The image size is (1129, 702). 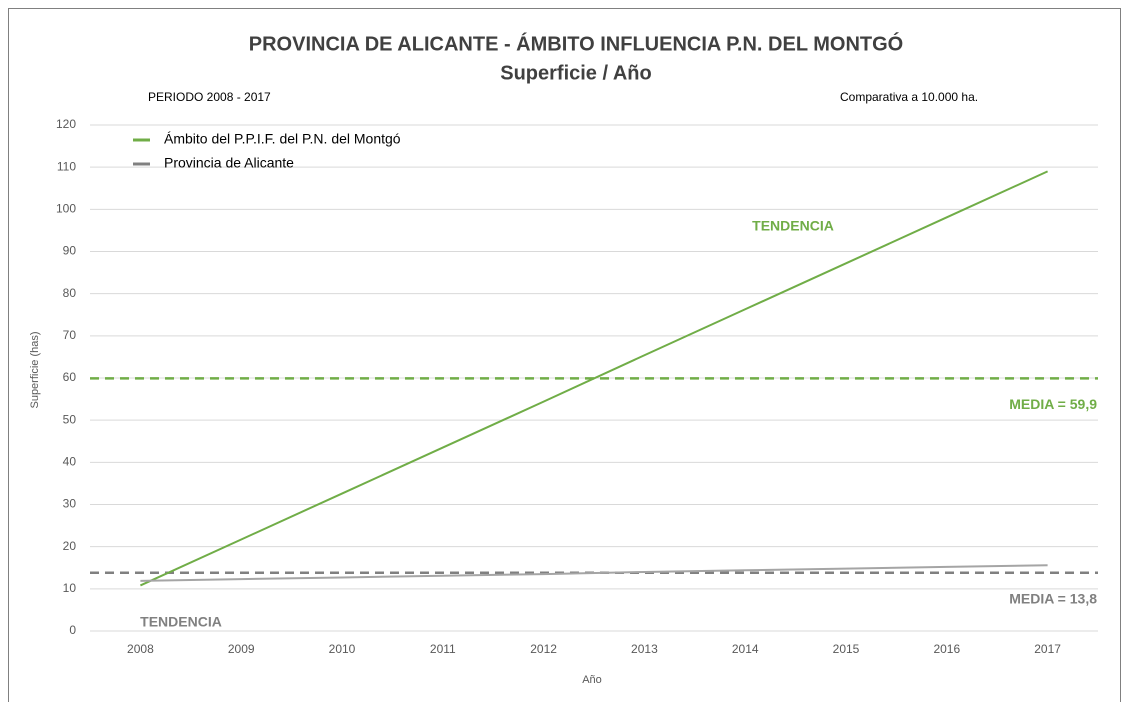 I want to click on x-tick-label: 2010, so click(x=342, y=649).